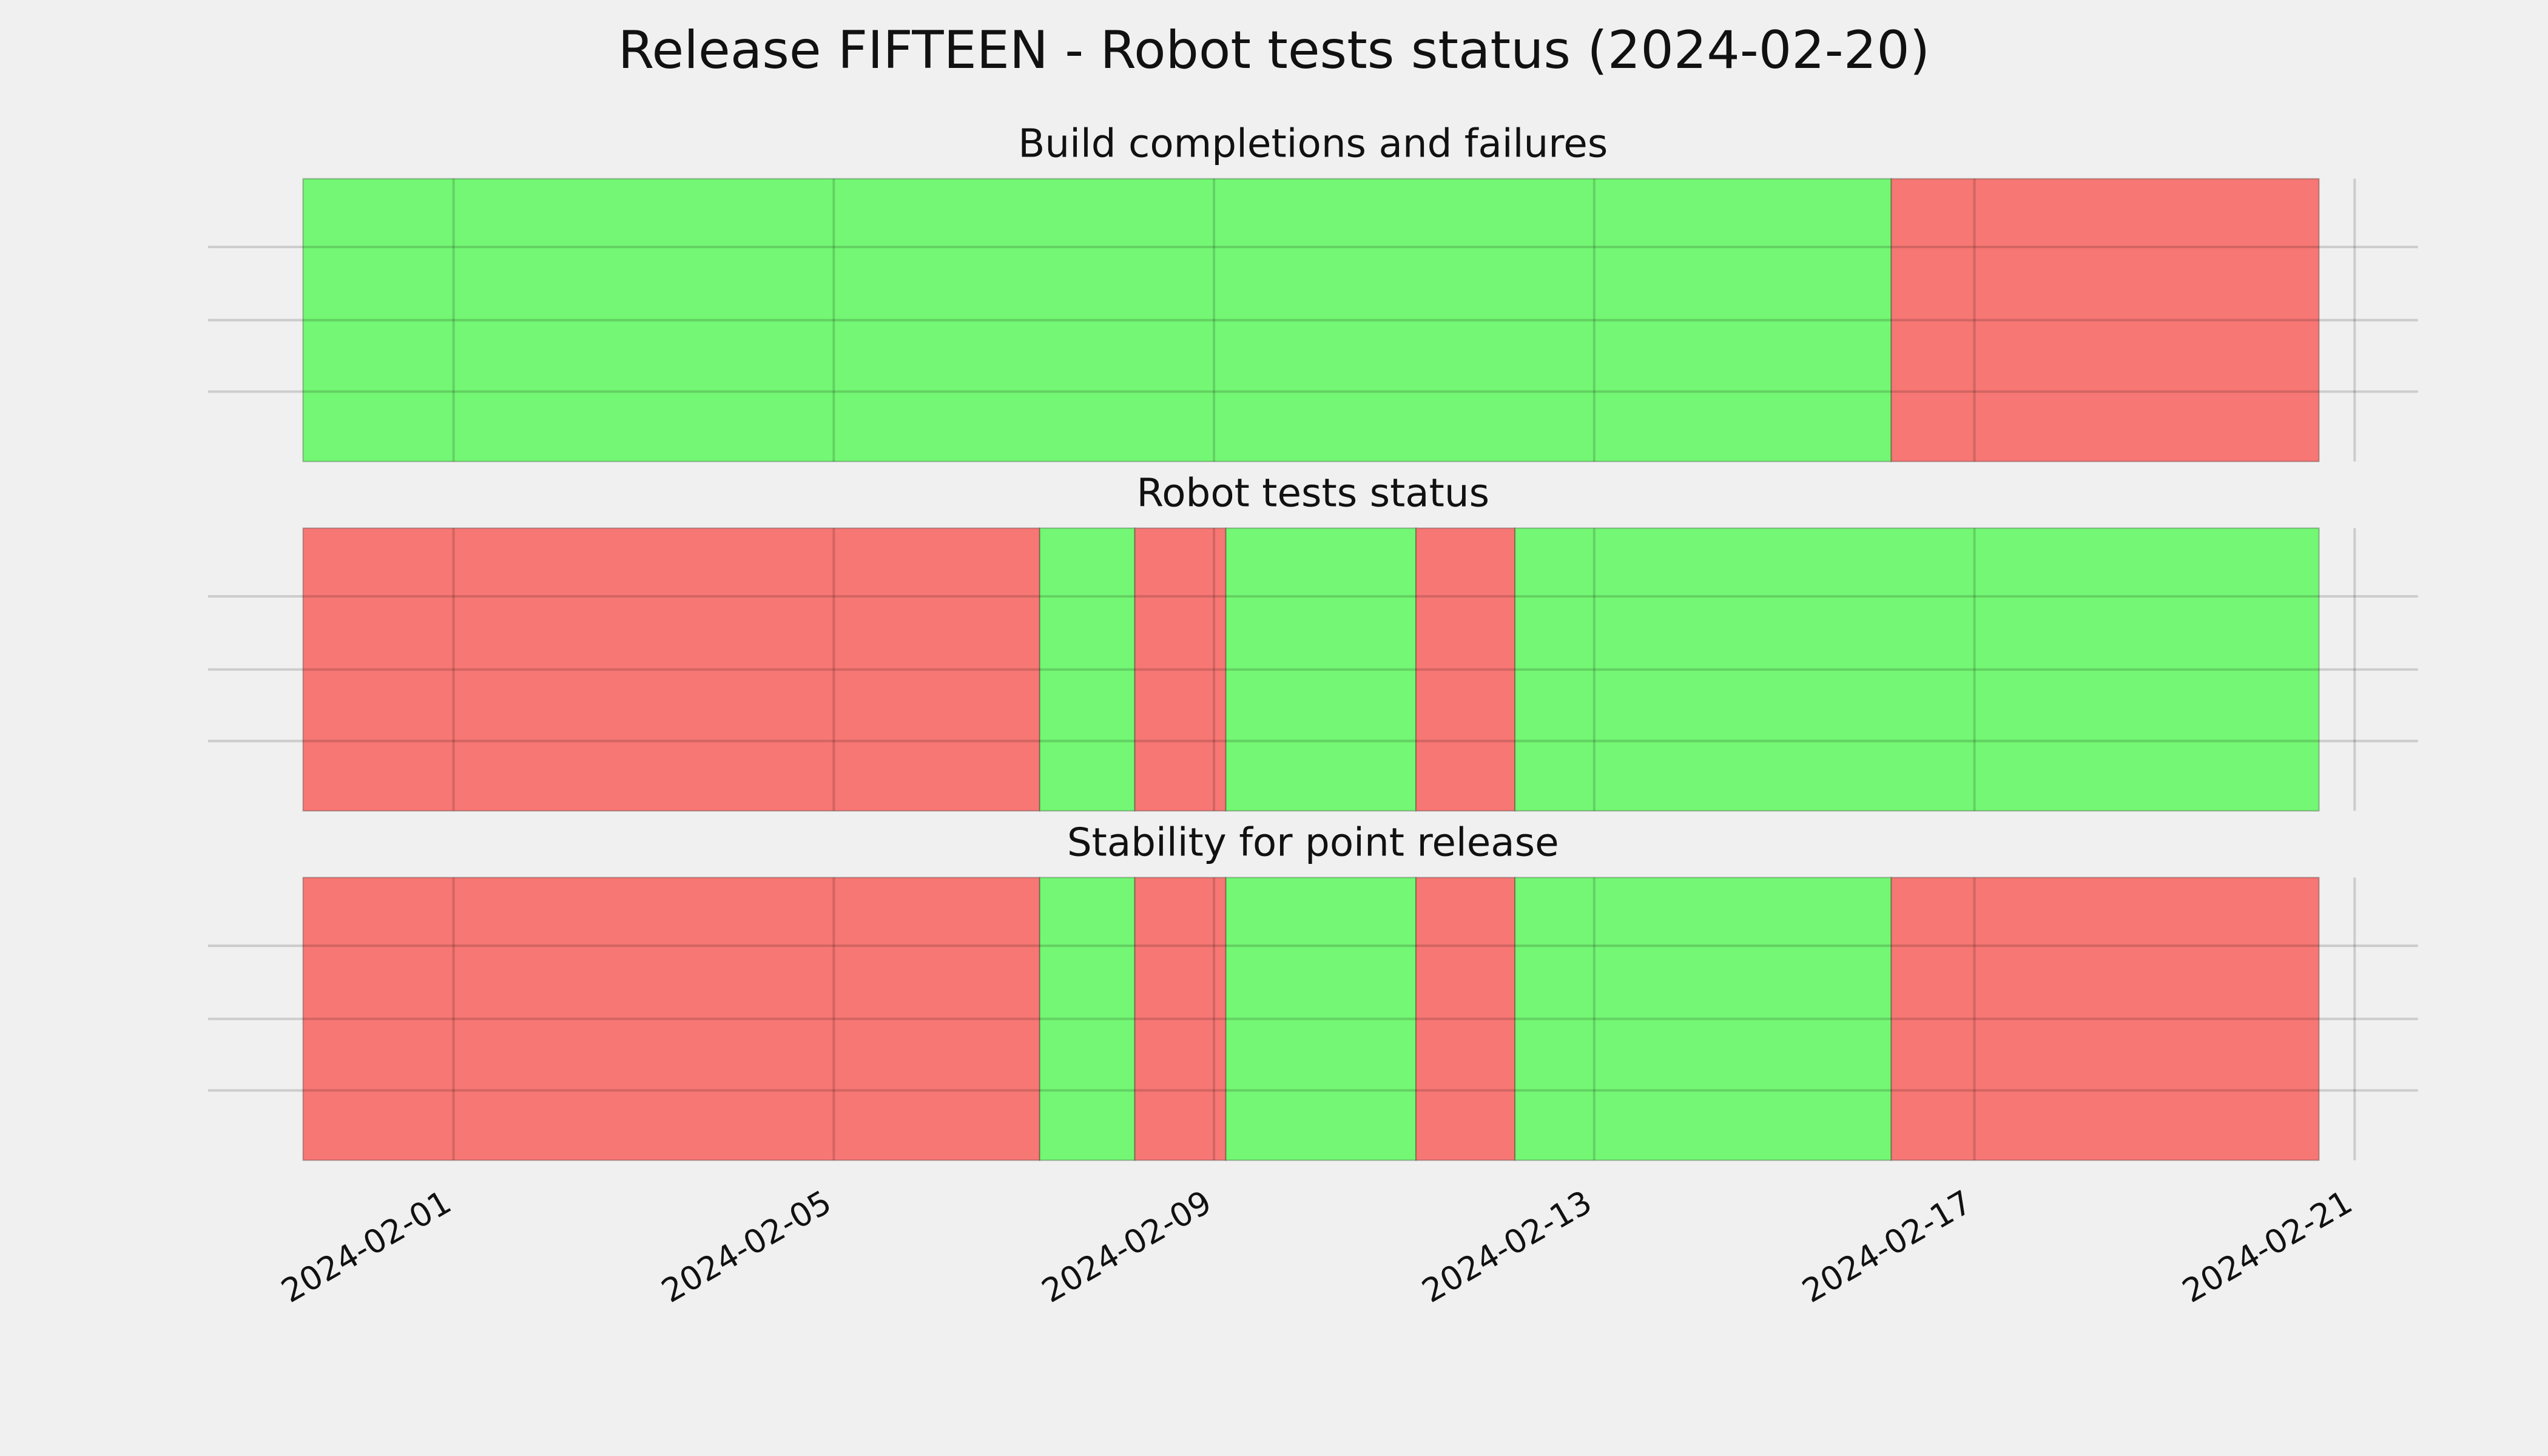 This screenshot has width=2548, height=1456. Describe the element at coordinates (1312, 493) in the screenshot. I see `subplot-title: Robot tests status` at that location.